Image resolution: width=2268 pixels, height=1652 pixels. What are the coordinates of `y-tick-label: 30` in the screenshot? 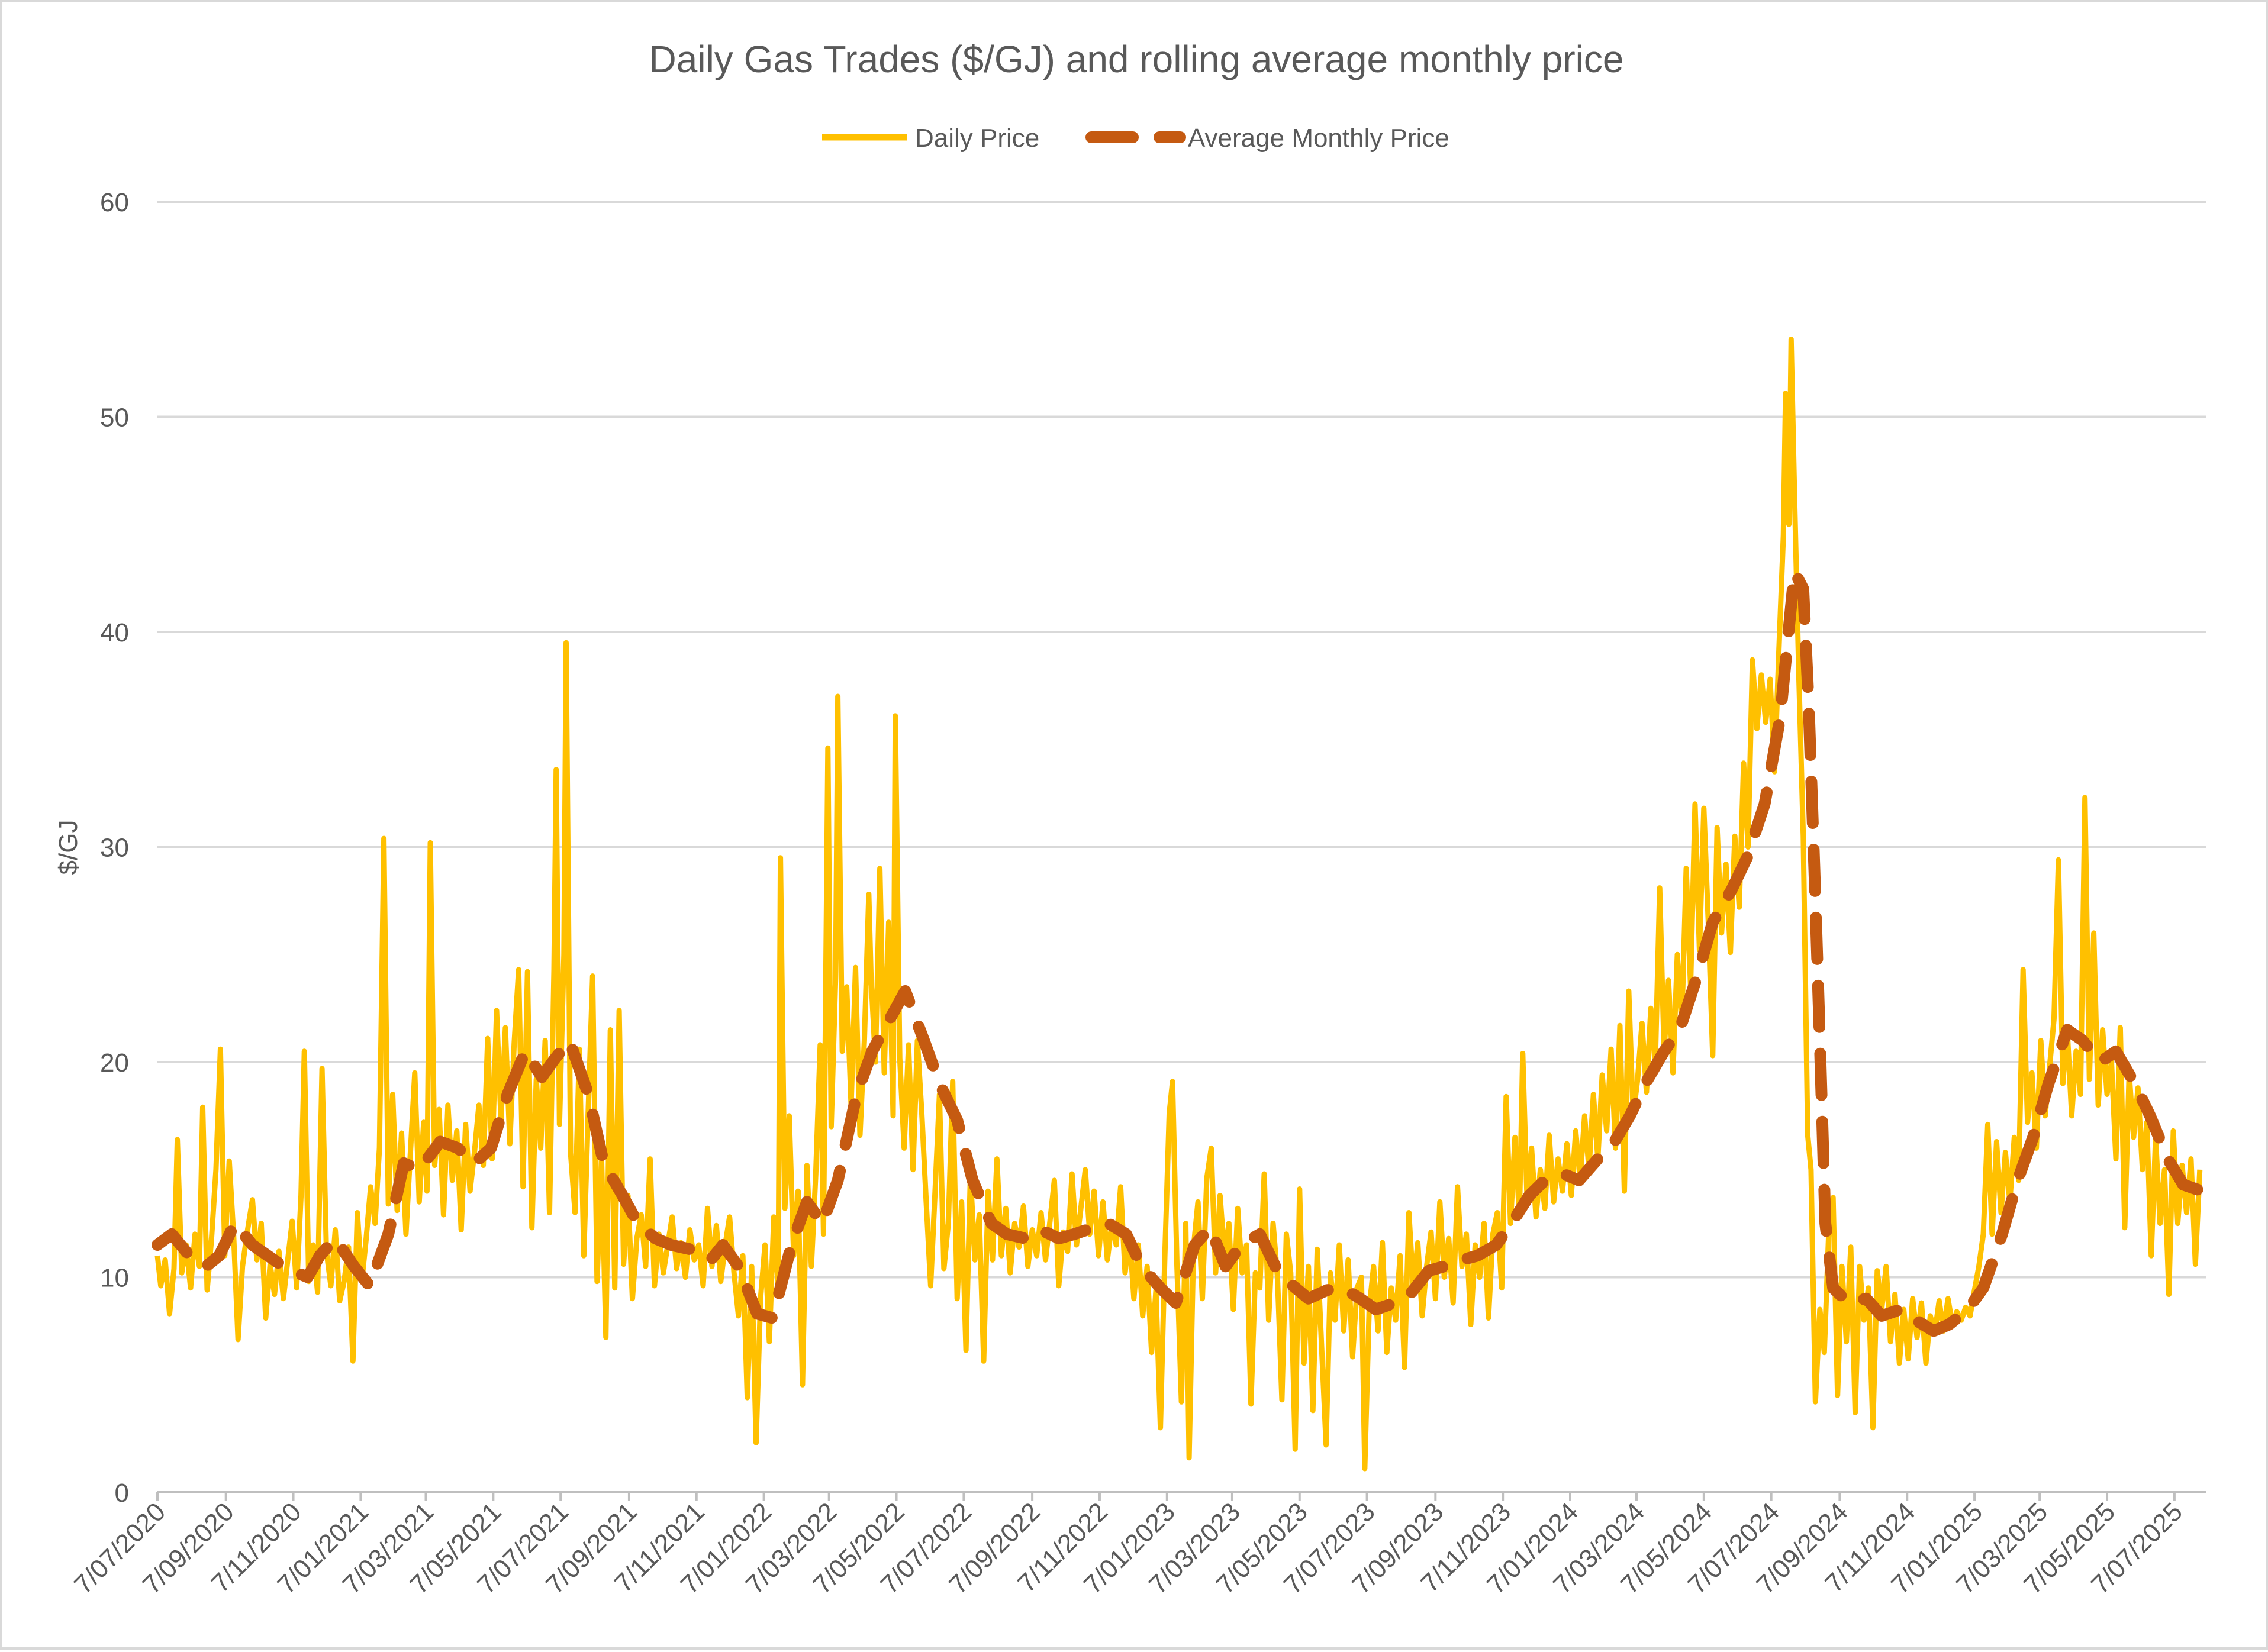 It's located at (115, 849).